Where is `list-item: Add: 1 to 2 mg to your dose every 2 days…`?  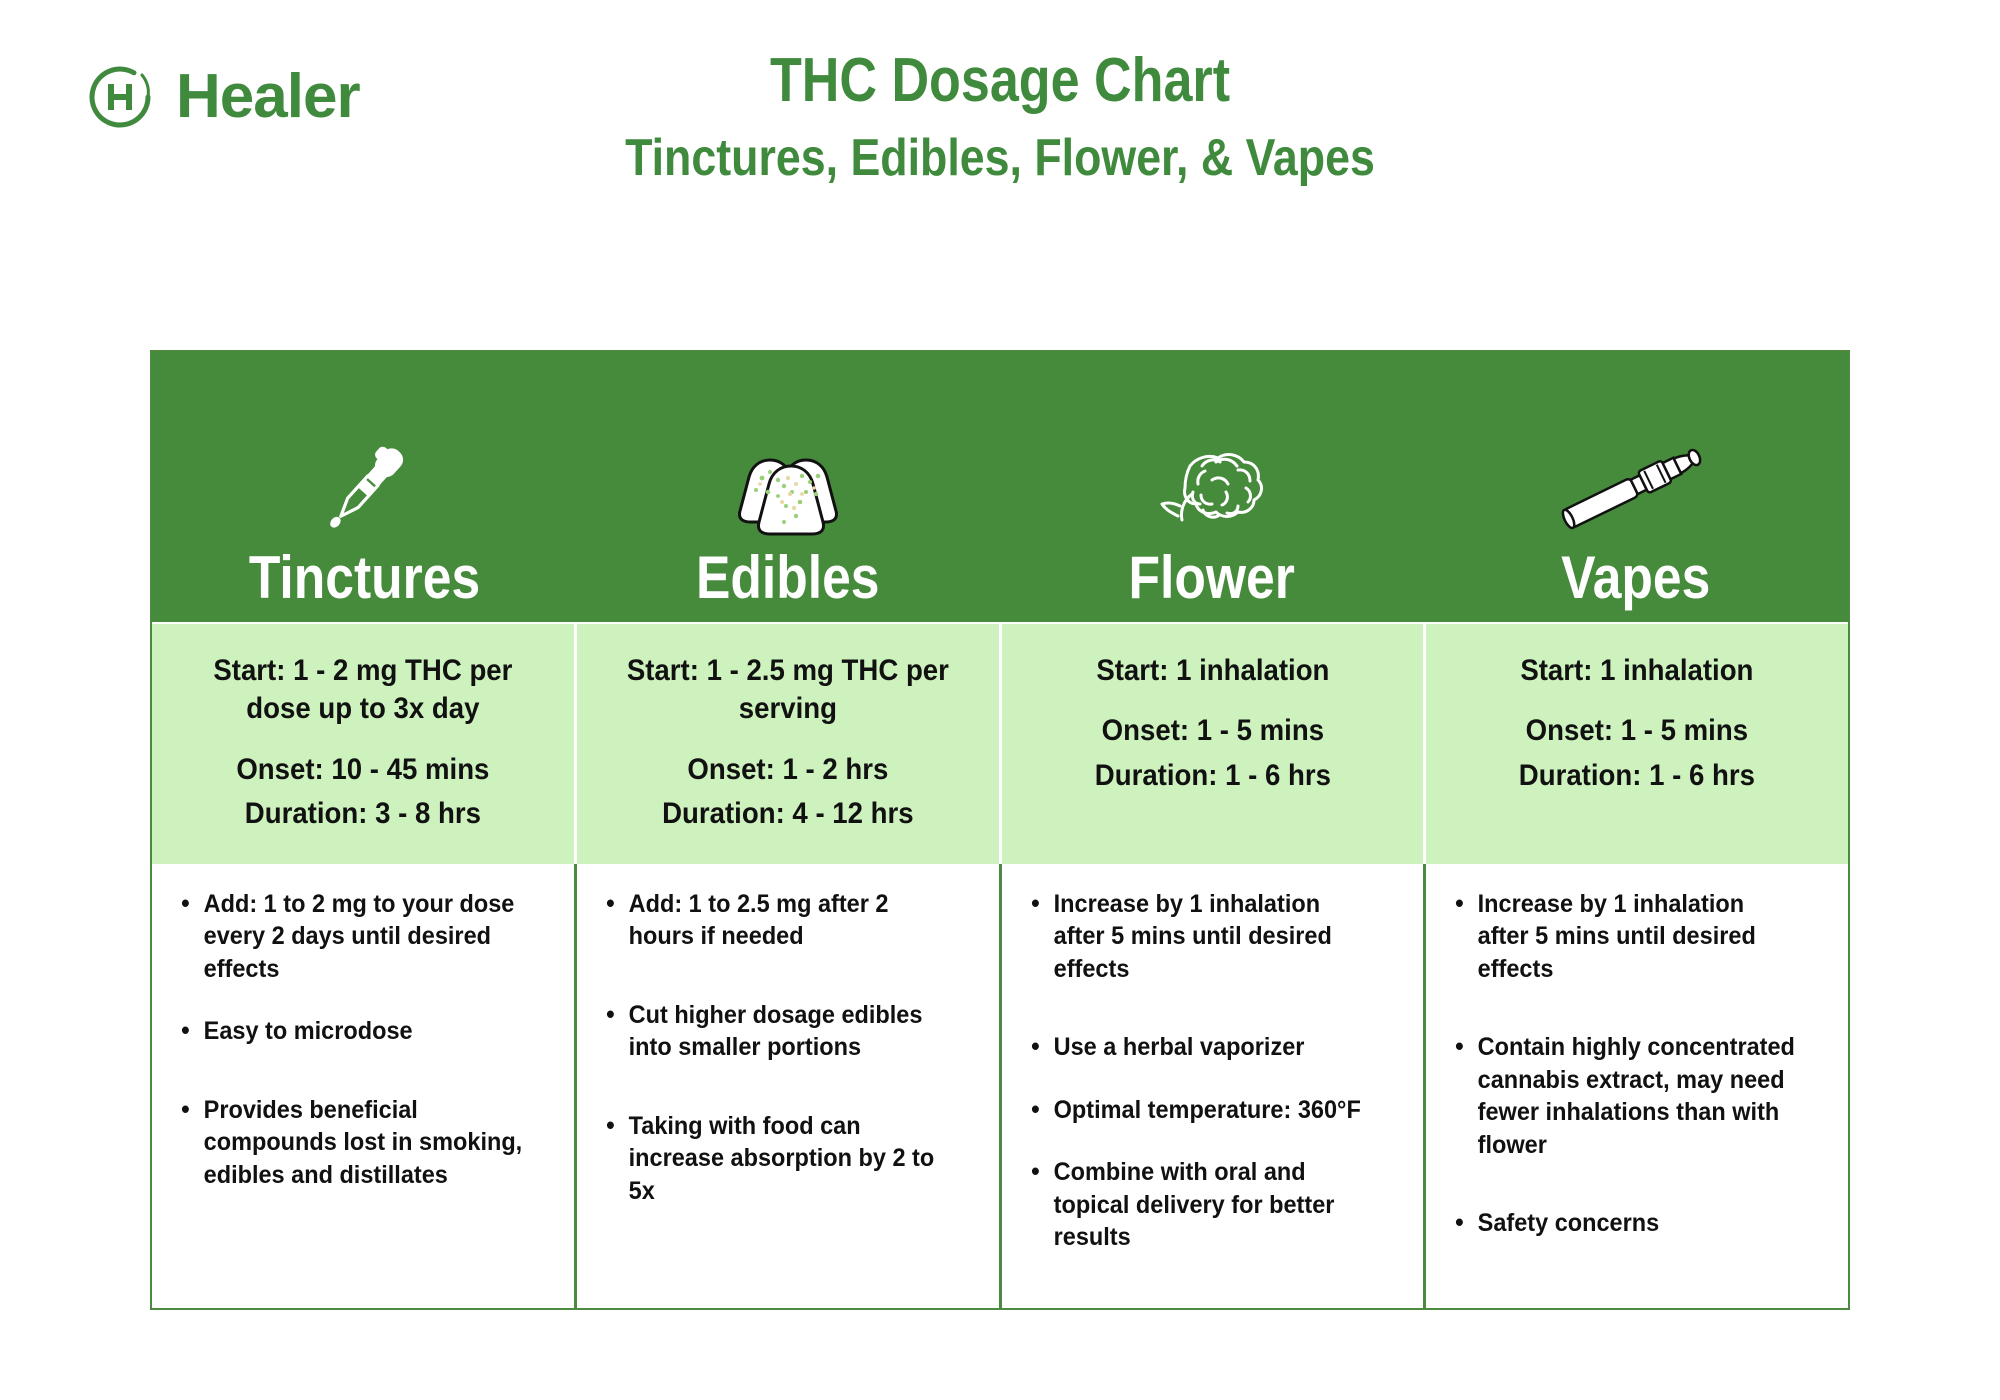
list-item: Add: 1 to 2 mg to your dose every 2 days… is located at coordinates (354, 936).